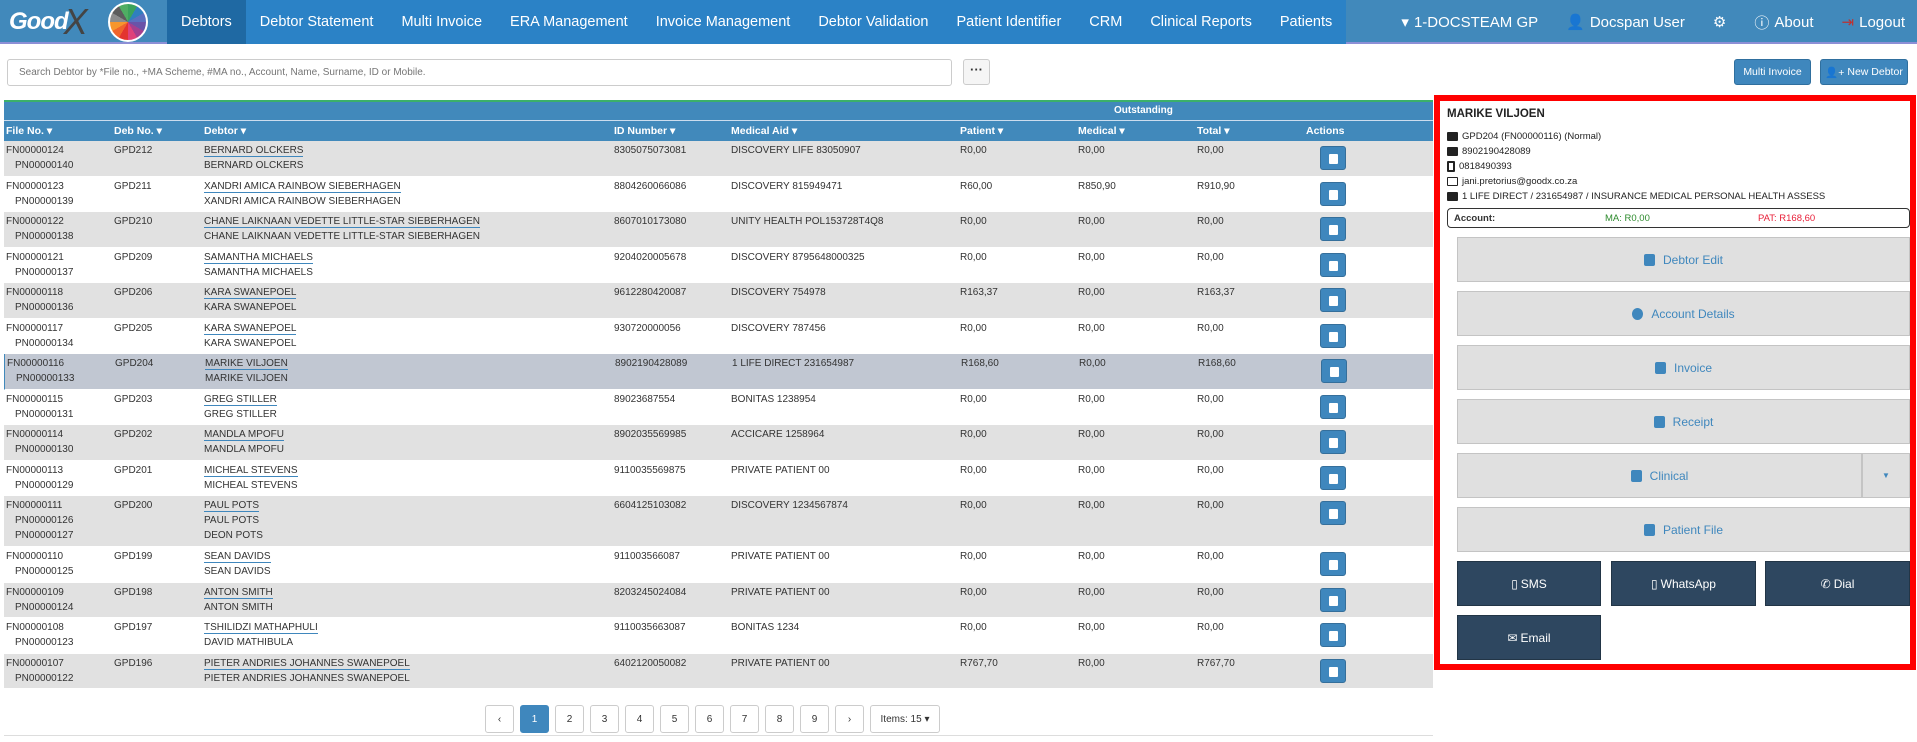 This screenshot has height=742, width=1917. What do you see at coordinates (976, 72) in the screenshot?
I see `more-options-button: ···` at bounding box center [976, 72].